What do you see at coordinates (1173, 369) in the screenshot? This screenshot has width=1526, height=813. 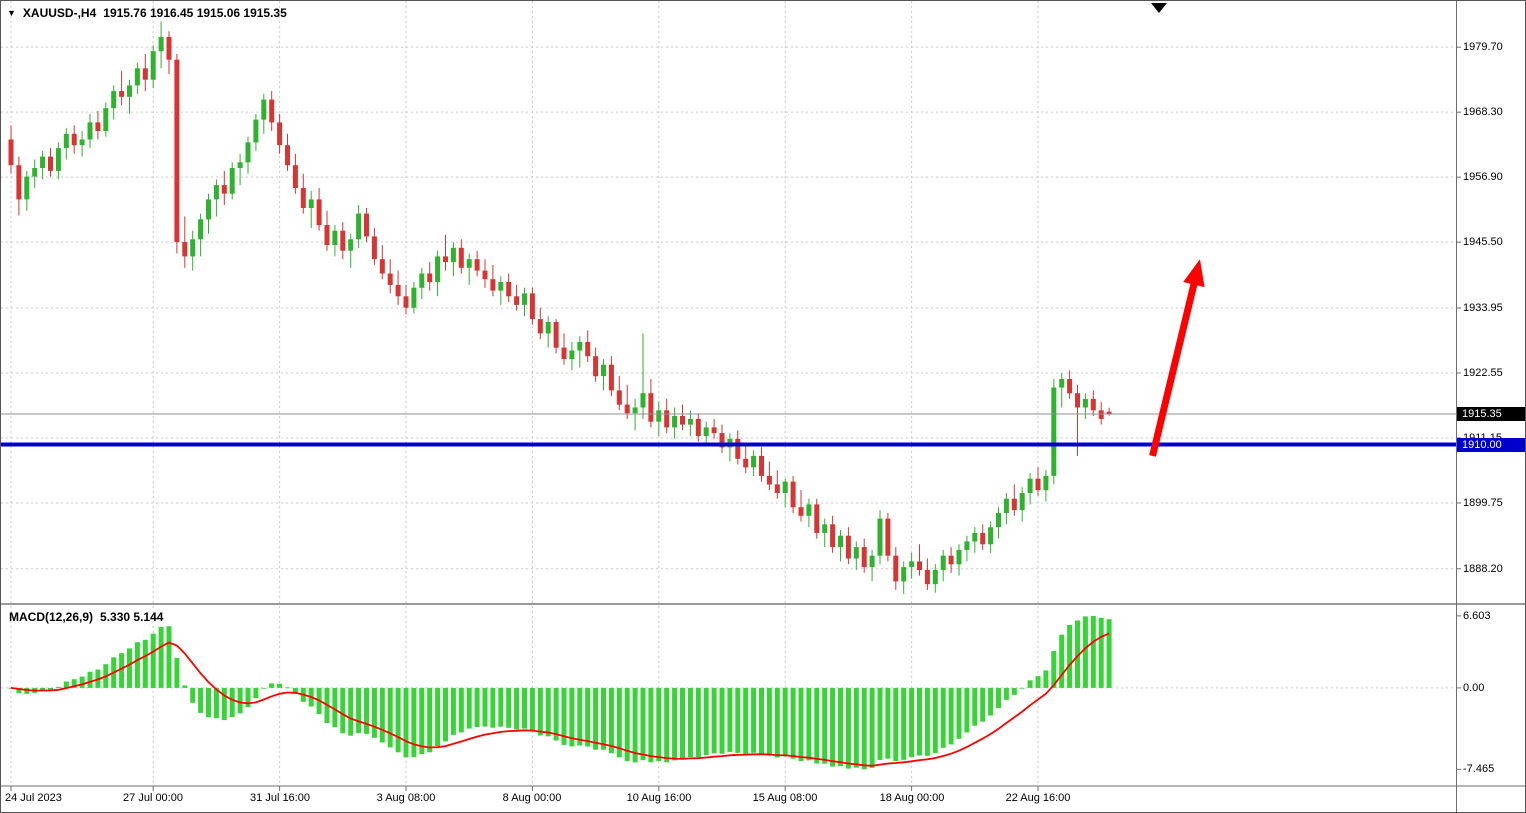 I see `trend-arrow-shaft` at bounding box center [1173, 369].